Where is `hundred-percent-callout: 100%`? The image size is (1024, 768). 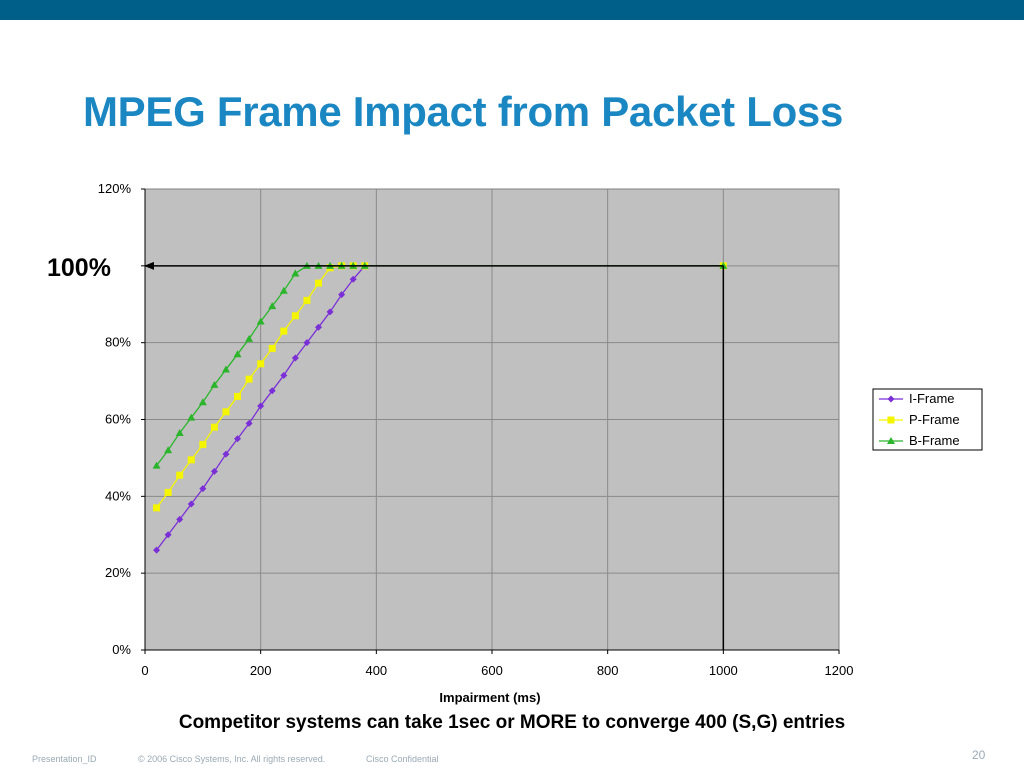
hundred-percent-callout: 100% is located at coordinates (79, 268).